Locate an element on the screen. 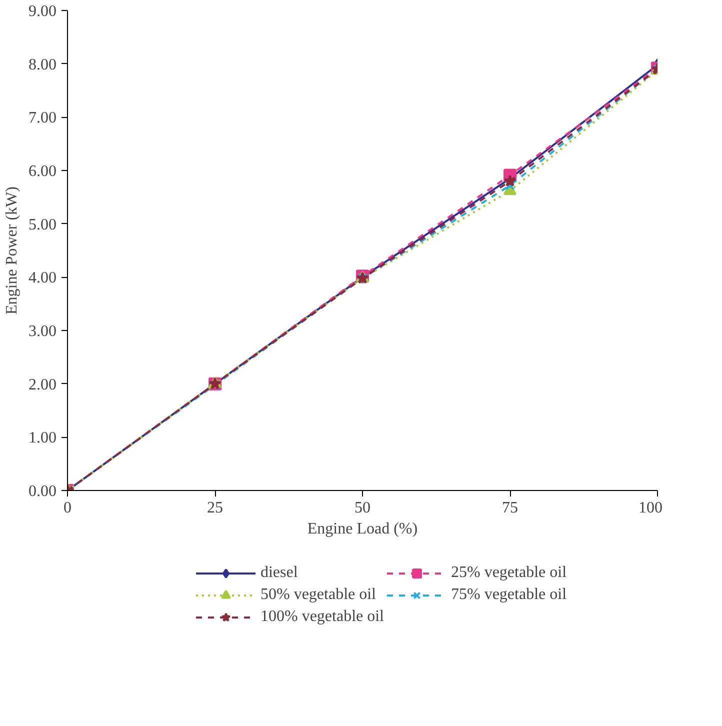 The image size is (722, 726). legend-label: diesel is located at coordinates (279, 573).